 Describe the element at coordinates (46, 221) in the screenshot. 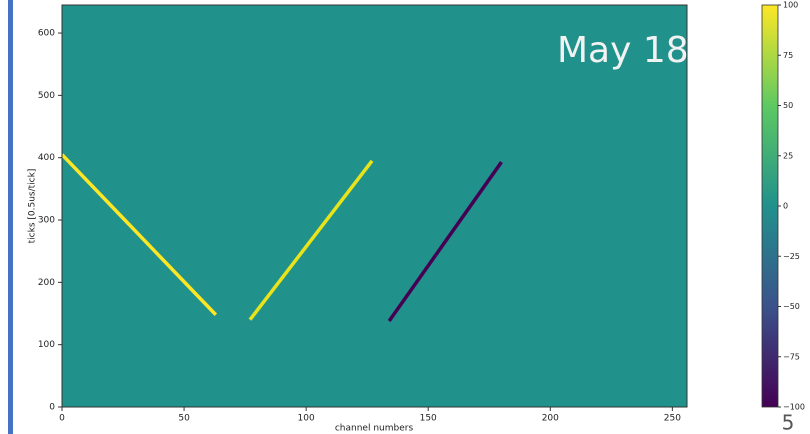

I see `y-tick-label: 300` at that location.